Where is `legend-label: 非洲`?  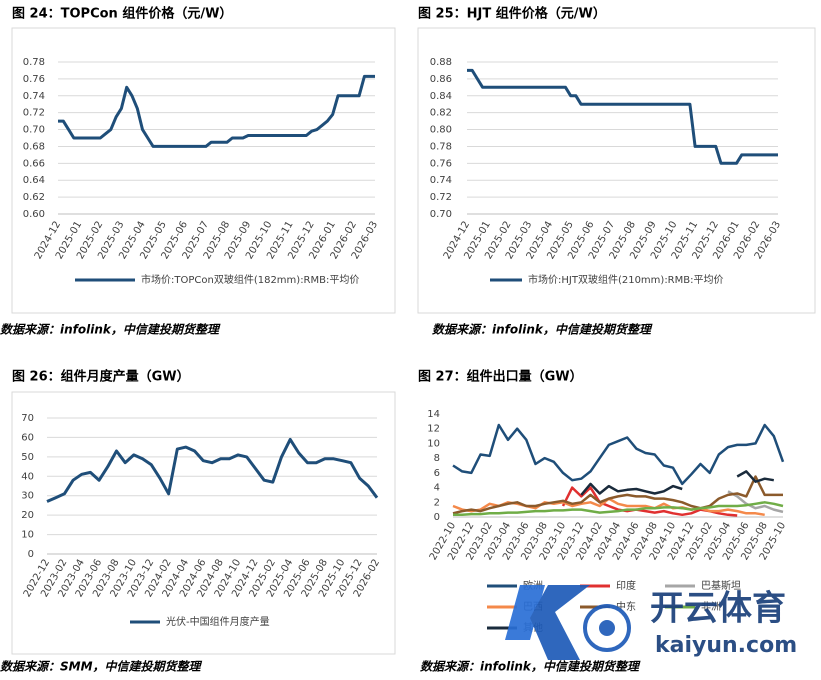
legend-label: 非洲 is located at coordinates (711, 607).